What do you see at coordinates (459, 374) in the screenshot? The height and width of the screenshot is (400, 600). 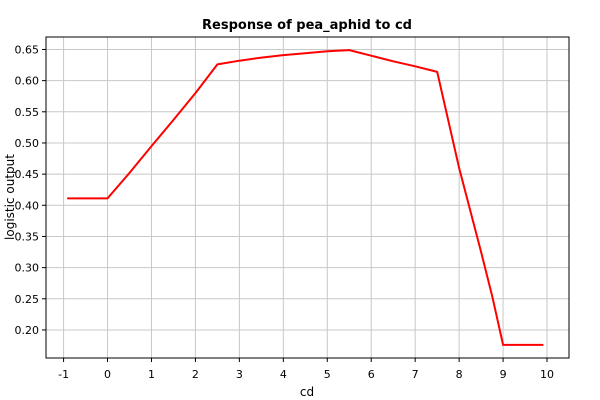 I see `x-tick-label: 8` at bounding box center [459, 374].